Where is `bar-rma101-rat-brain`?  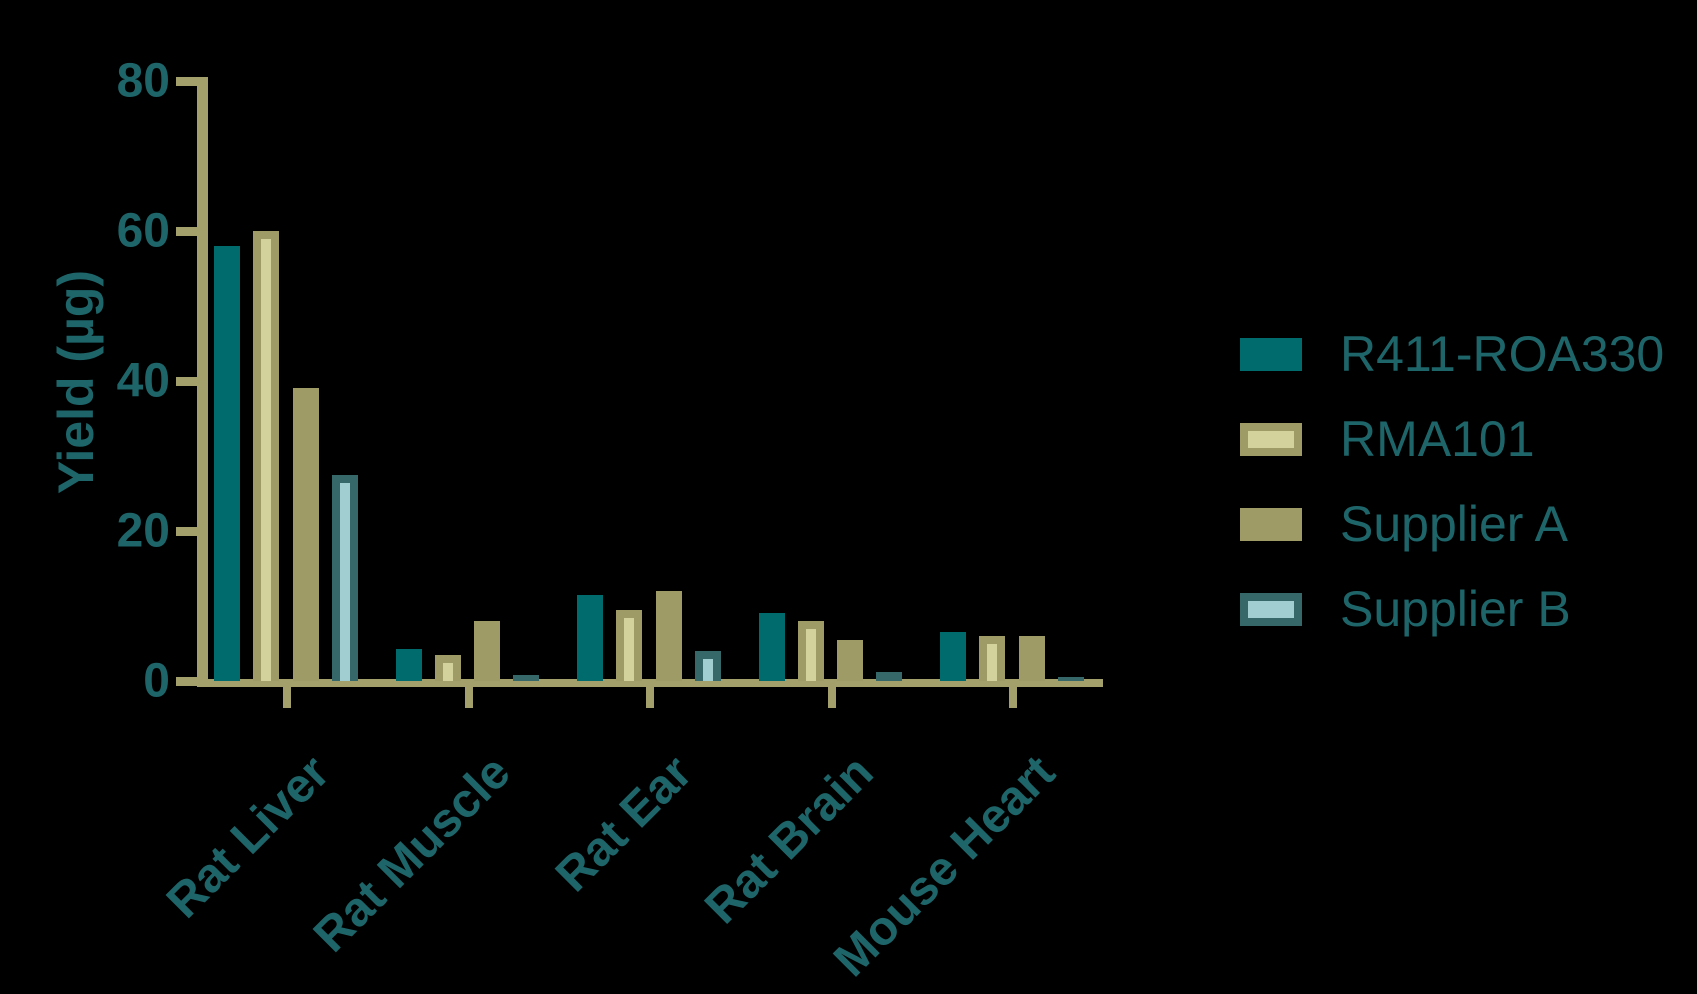 bar-rma101-rat-brain is located at coordinates (810, 651).